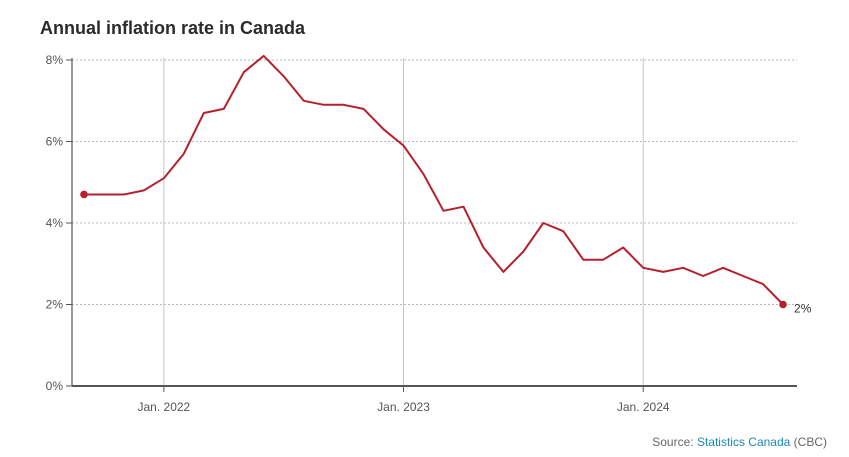 This screenshot has height=457, width=849. Describe the element at coordinates (783, 304) in the screenshot. I see `end-point-marker` at that location.